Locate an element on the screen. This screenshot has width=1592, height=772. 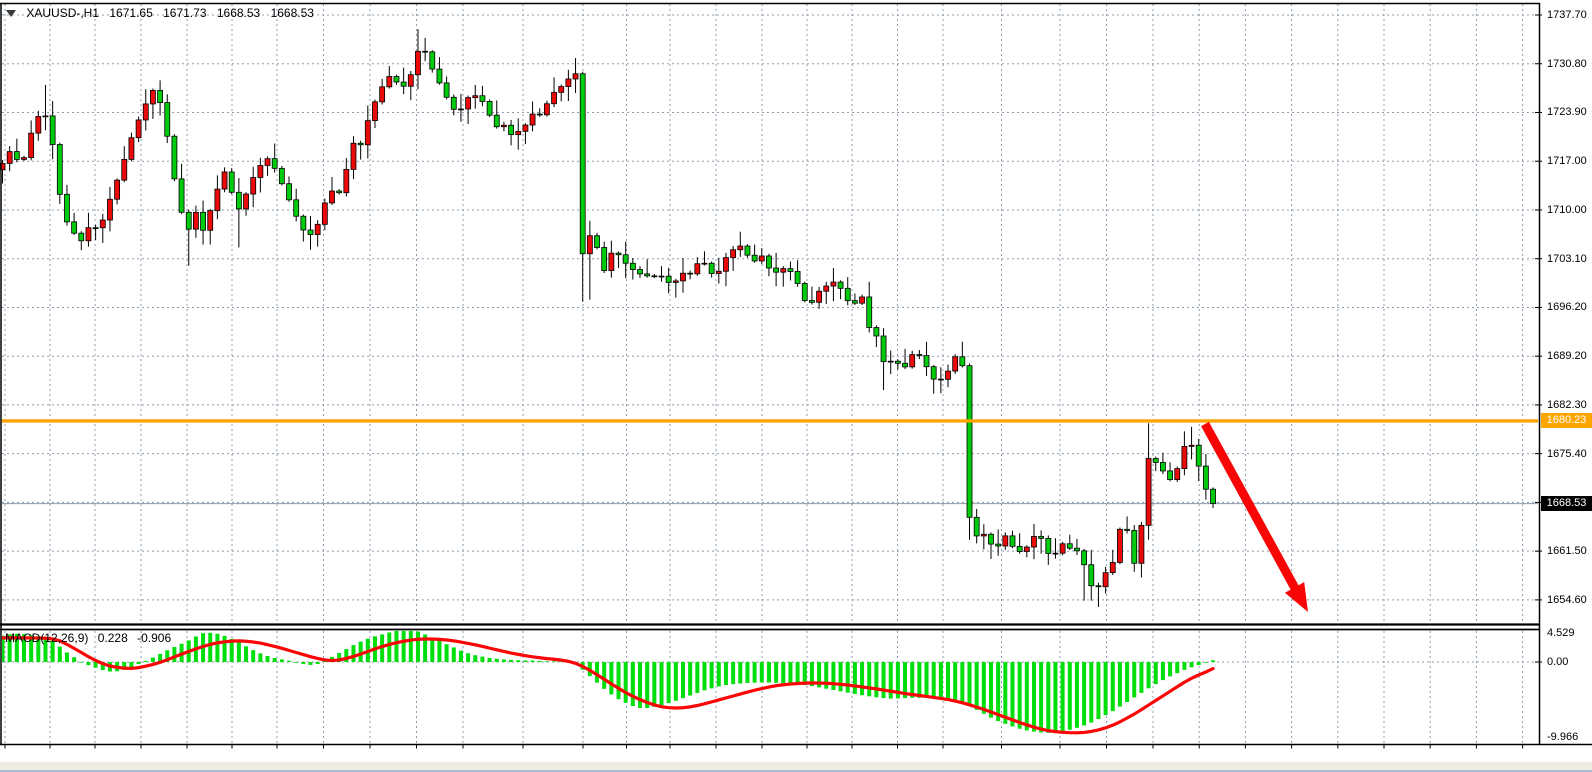
symbol-dropdown-icon is located at coordinates (11, 13).